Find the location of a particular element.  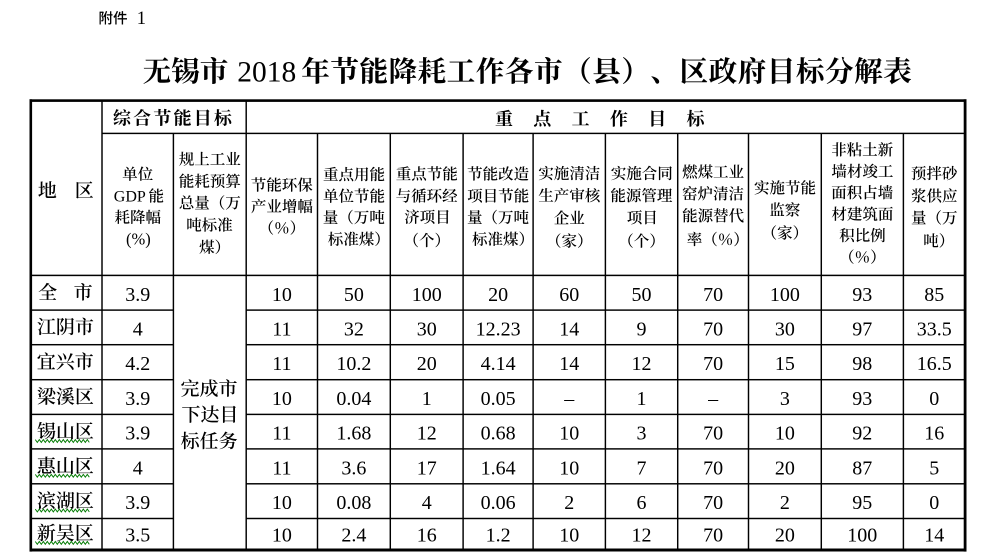

svg-text: 85 is located at coordinates (934, 295).